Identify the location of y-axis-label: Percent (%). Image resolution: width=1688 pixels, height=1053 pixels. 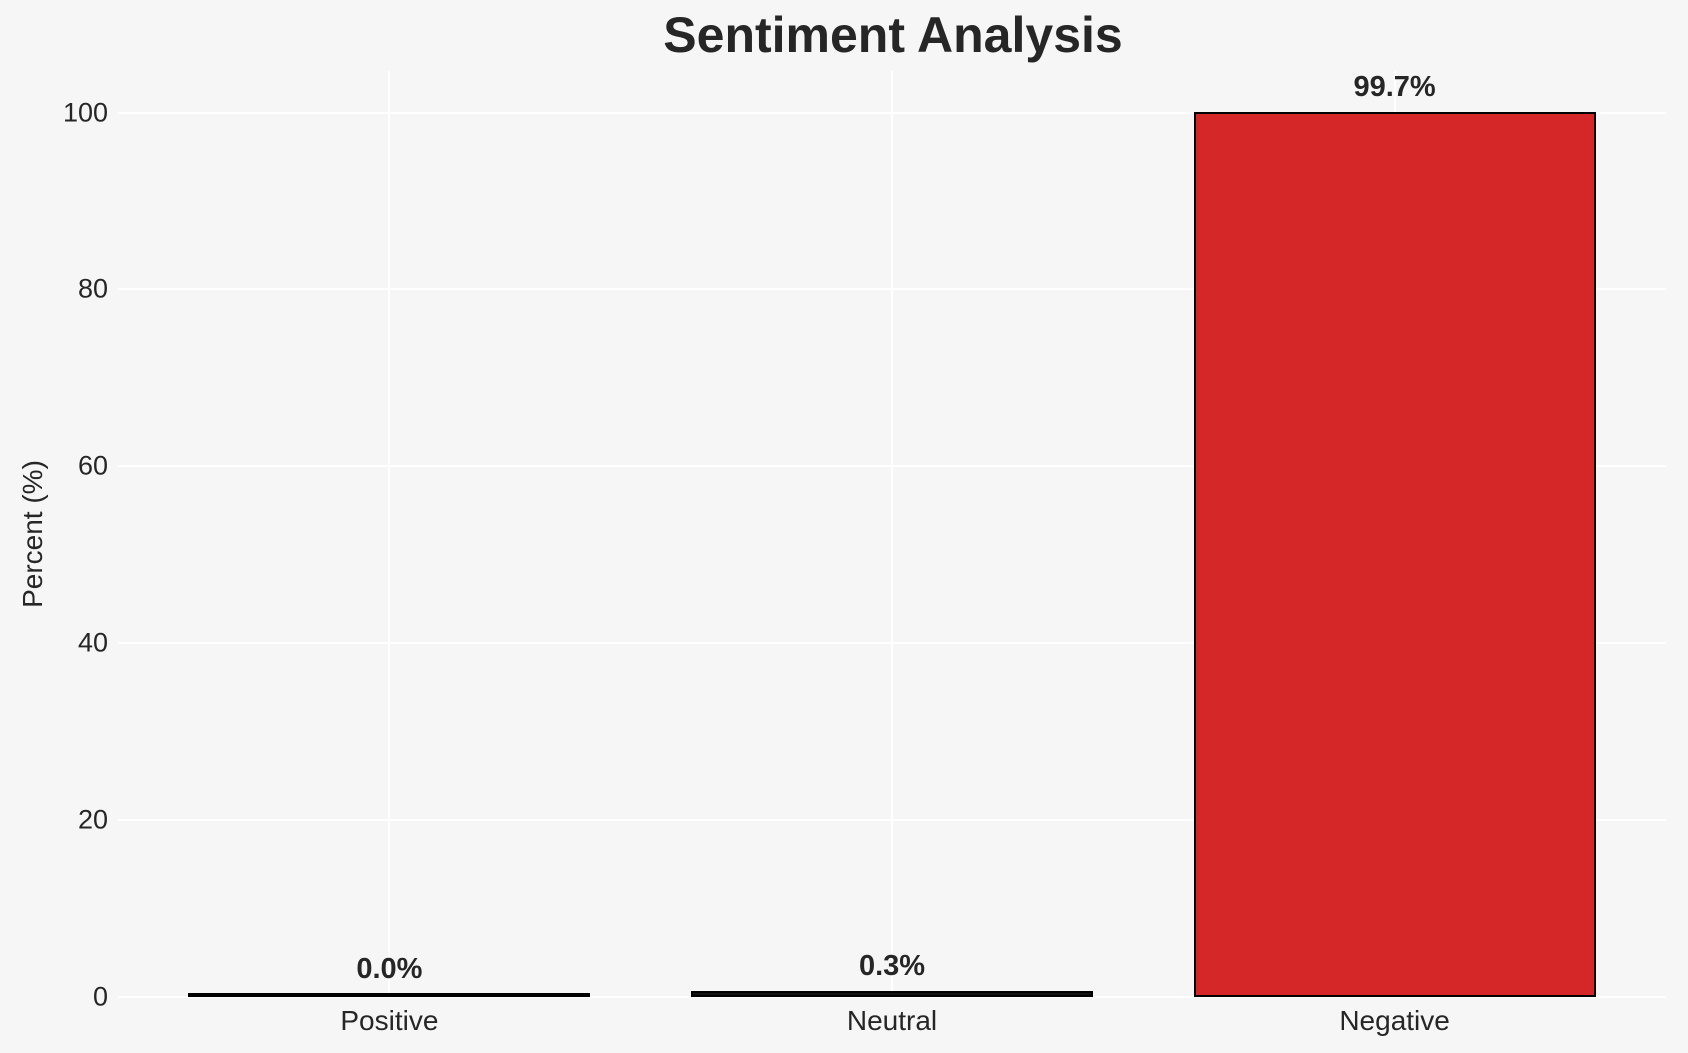
(32, 534).